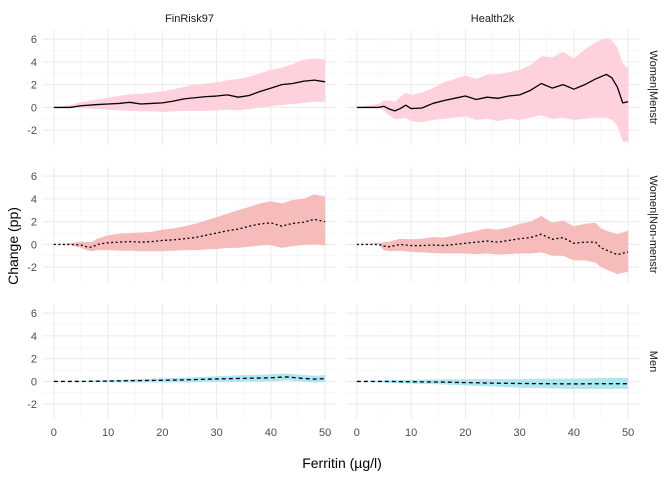  Describe the element at coordinates (342, 463) in the screenshot. I see `x-axis-title: Ferritin (µg/l)` at that location.